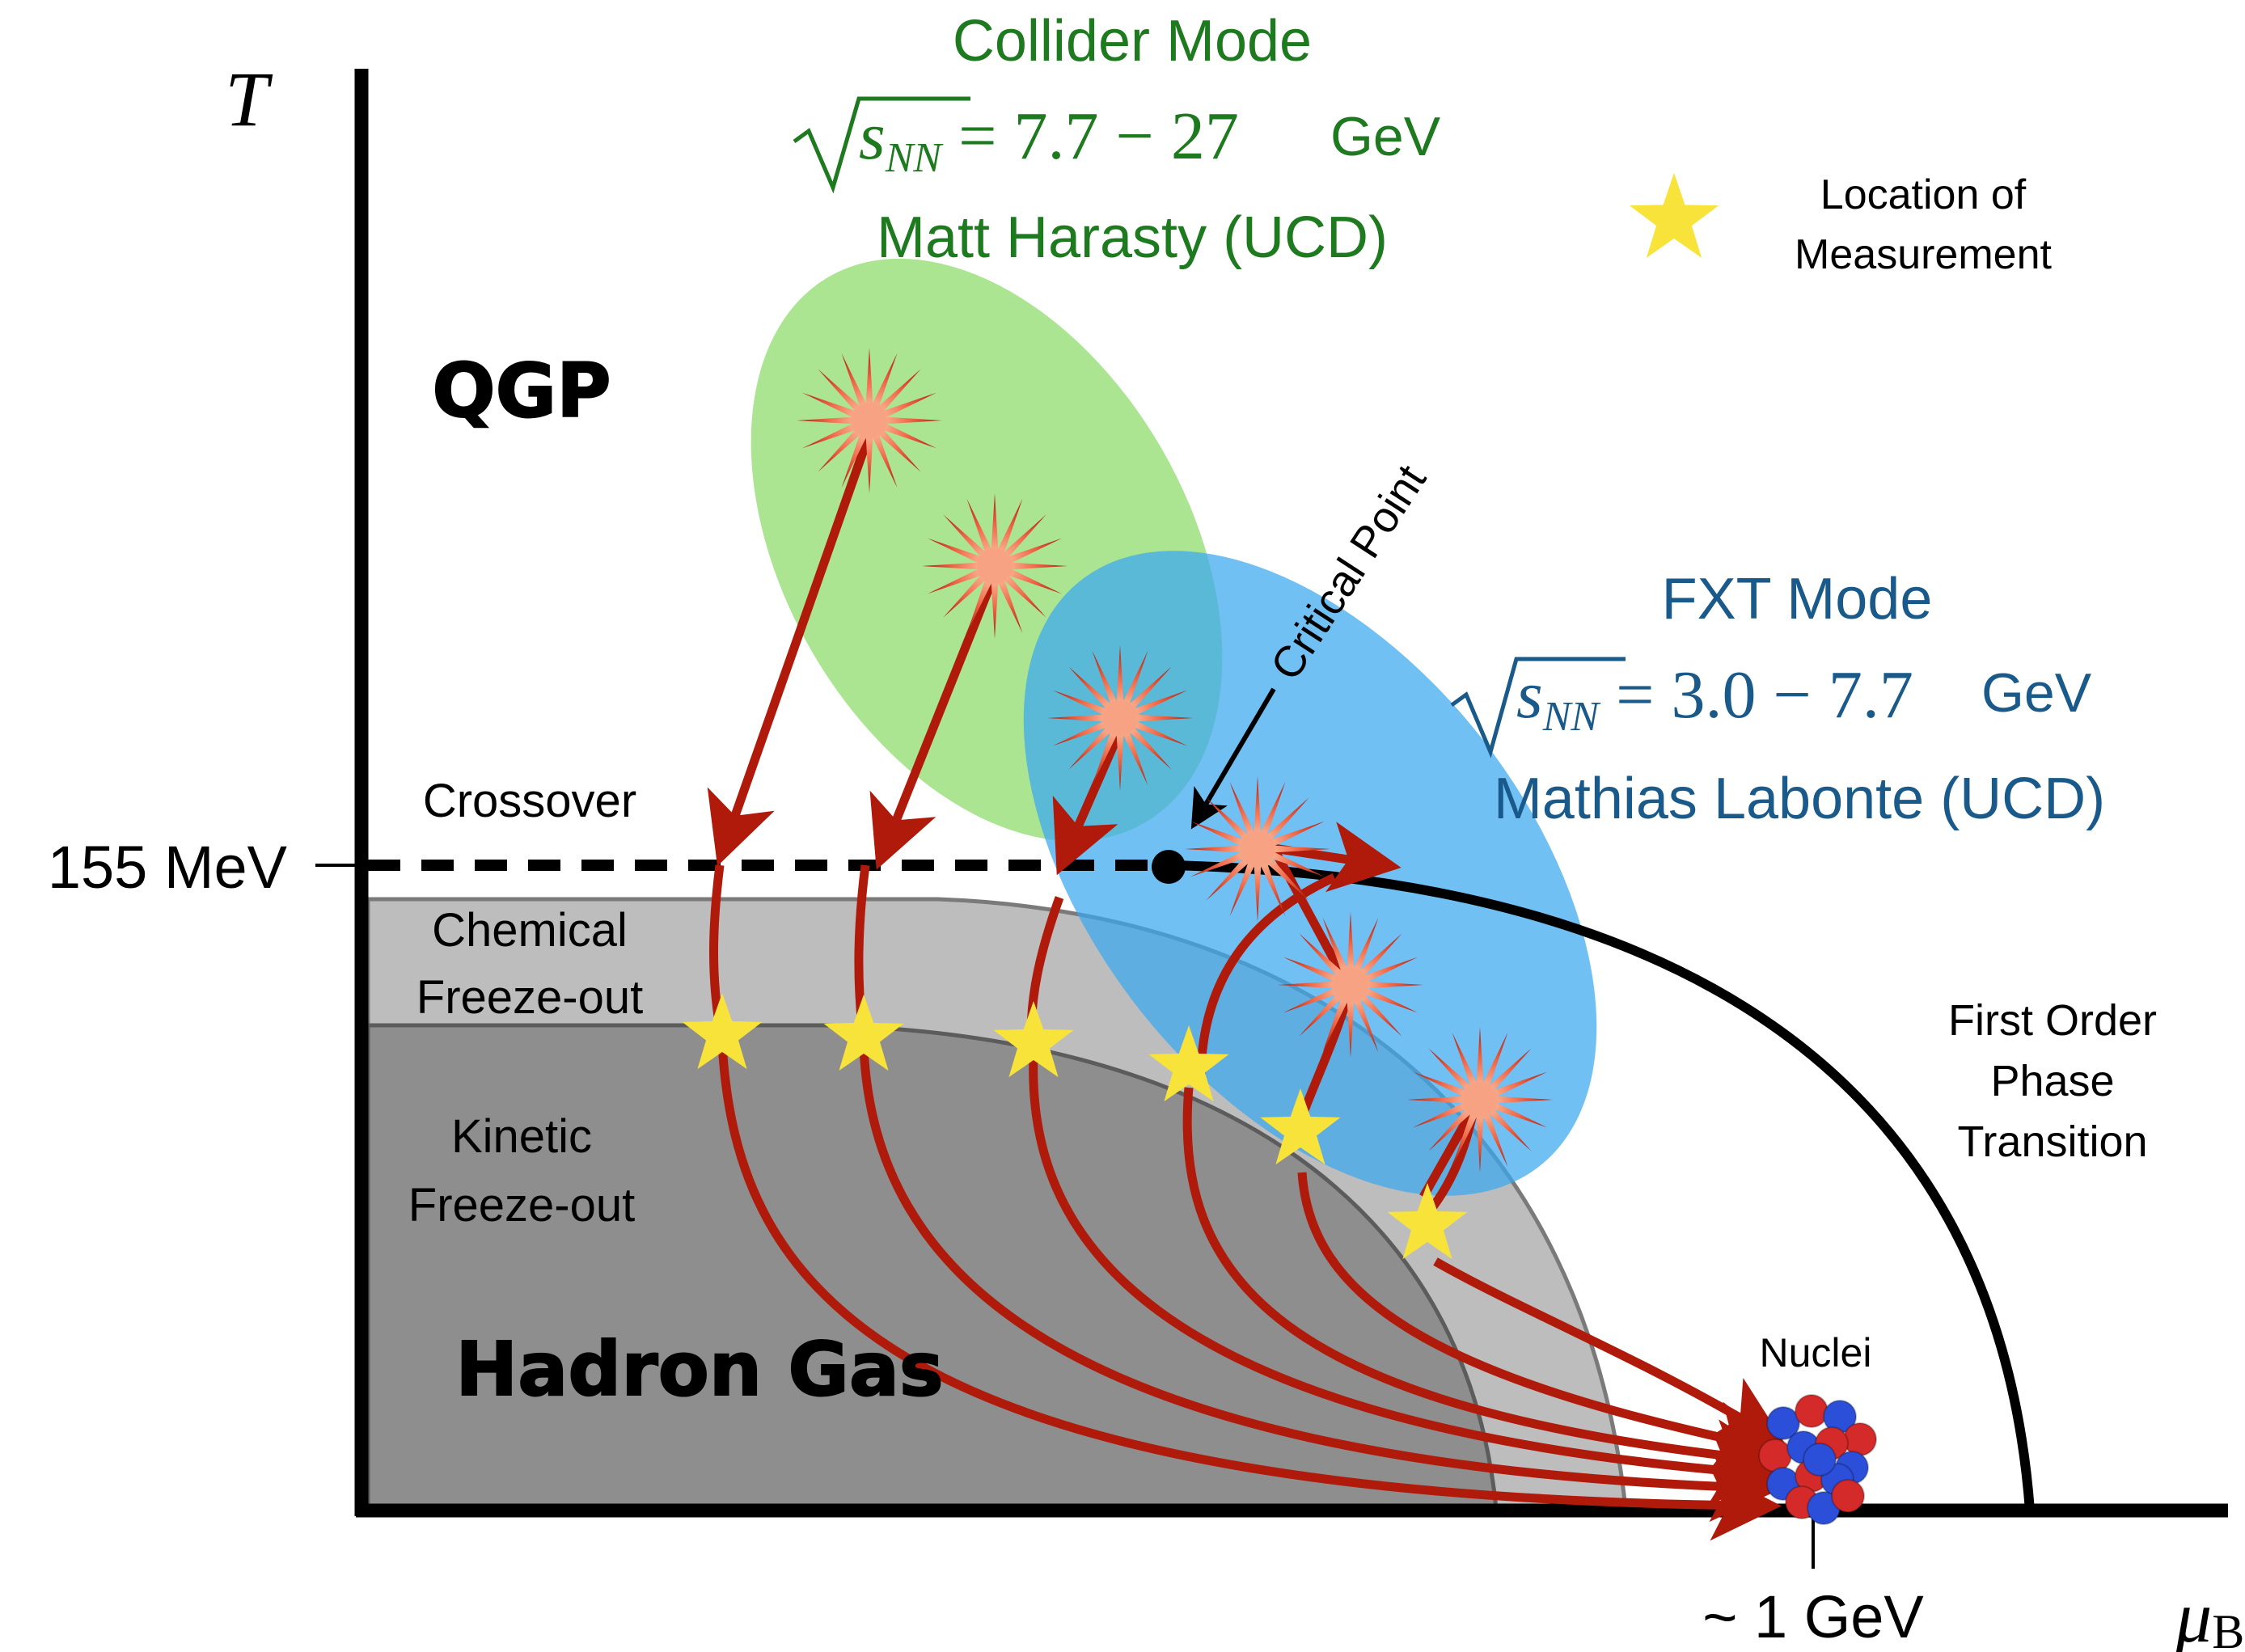 This screenshot has width=2245, height=1652. I want to click on qgp-label: QGP, so click(521, 391).